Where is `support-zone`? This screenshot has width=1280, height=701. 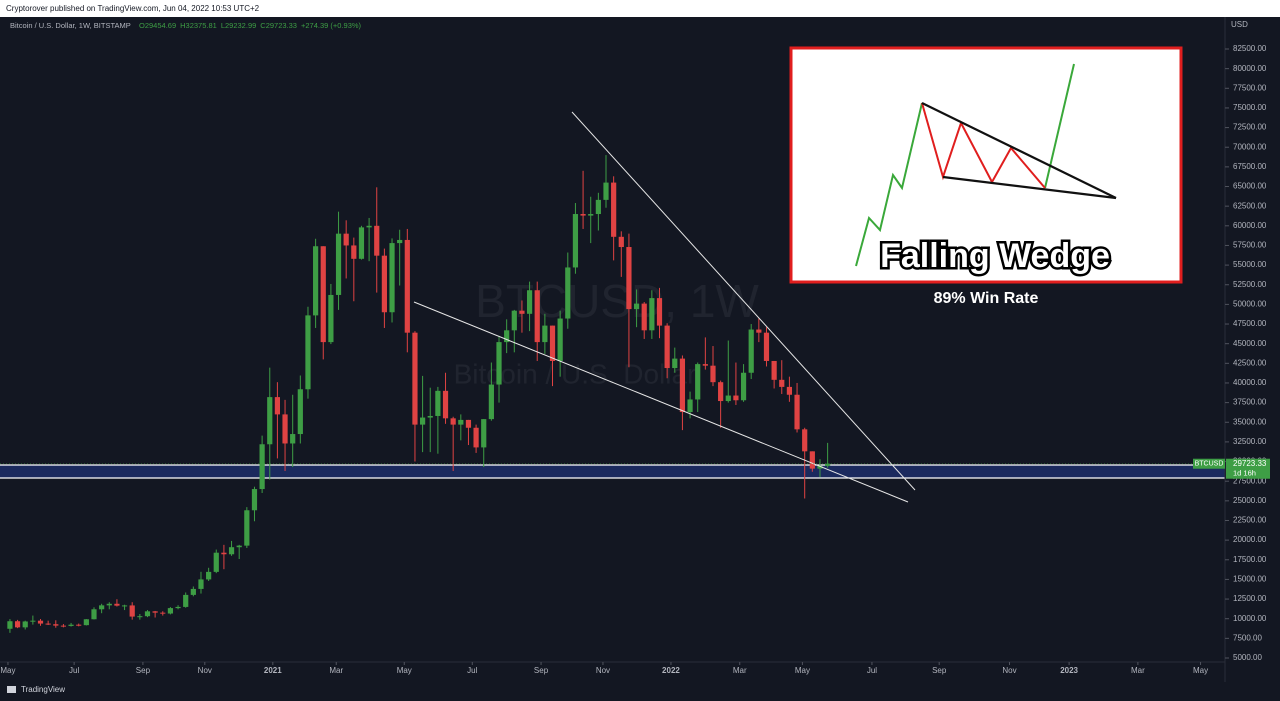 support-zone is located at coordinates (612, 471).